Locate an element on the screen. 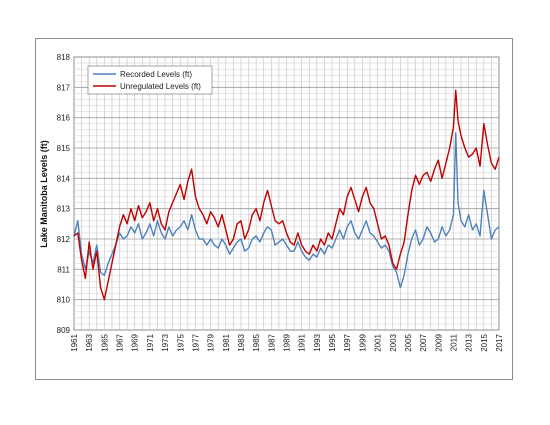  y-tick-label: 815 is located at coordinates (64, 148).